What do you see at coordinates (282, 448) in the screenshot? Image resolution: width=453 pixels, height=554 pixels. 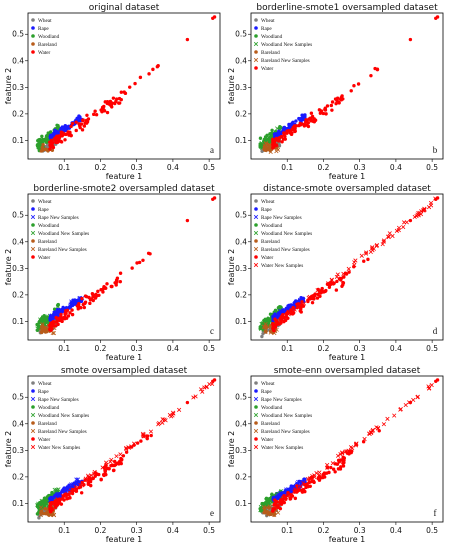 I see `legend-entry: Water New Samples` at bounding box center [282, 448].